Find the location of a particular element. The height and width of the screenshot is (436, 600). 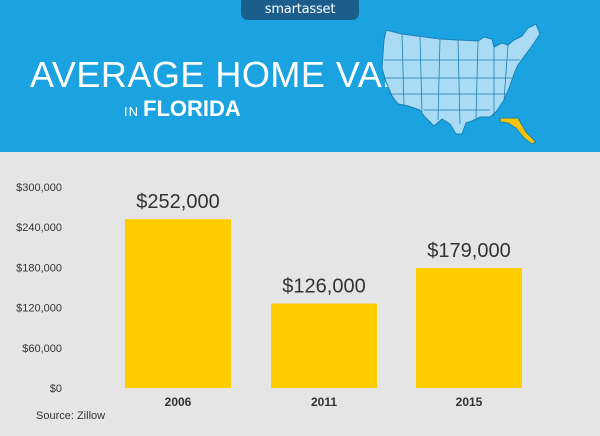

y-tick-label: $300,000 is located at coordinates (39, 188).